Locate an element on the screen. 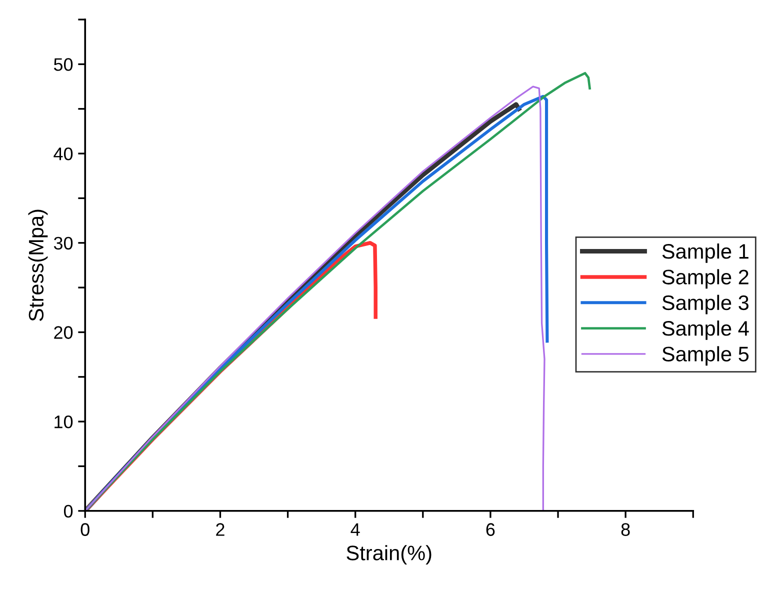 This screenshot has width=760, height=592. x-tick-label: 2 is located at coordinates (220, 529).